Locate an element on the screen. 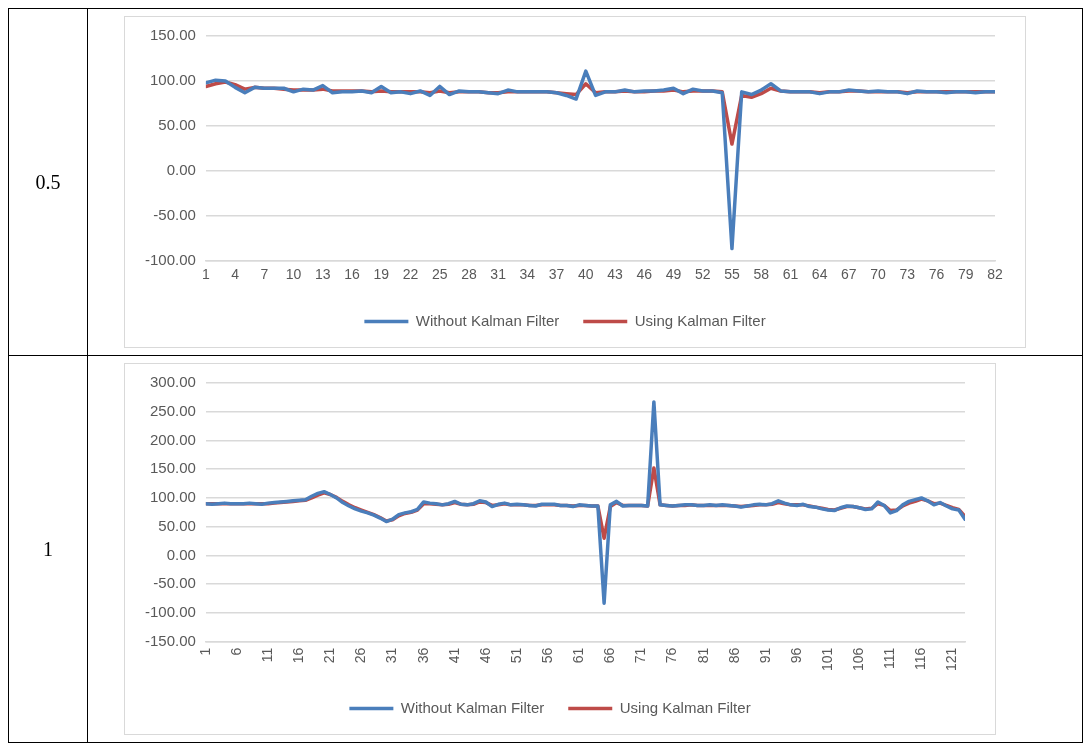 The width and height of the screenshot is (1083, 744). x-tick-label: 58 is located at coordinates (761, 274).